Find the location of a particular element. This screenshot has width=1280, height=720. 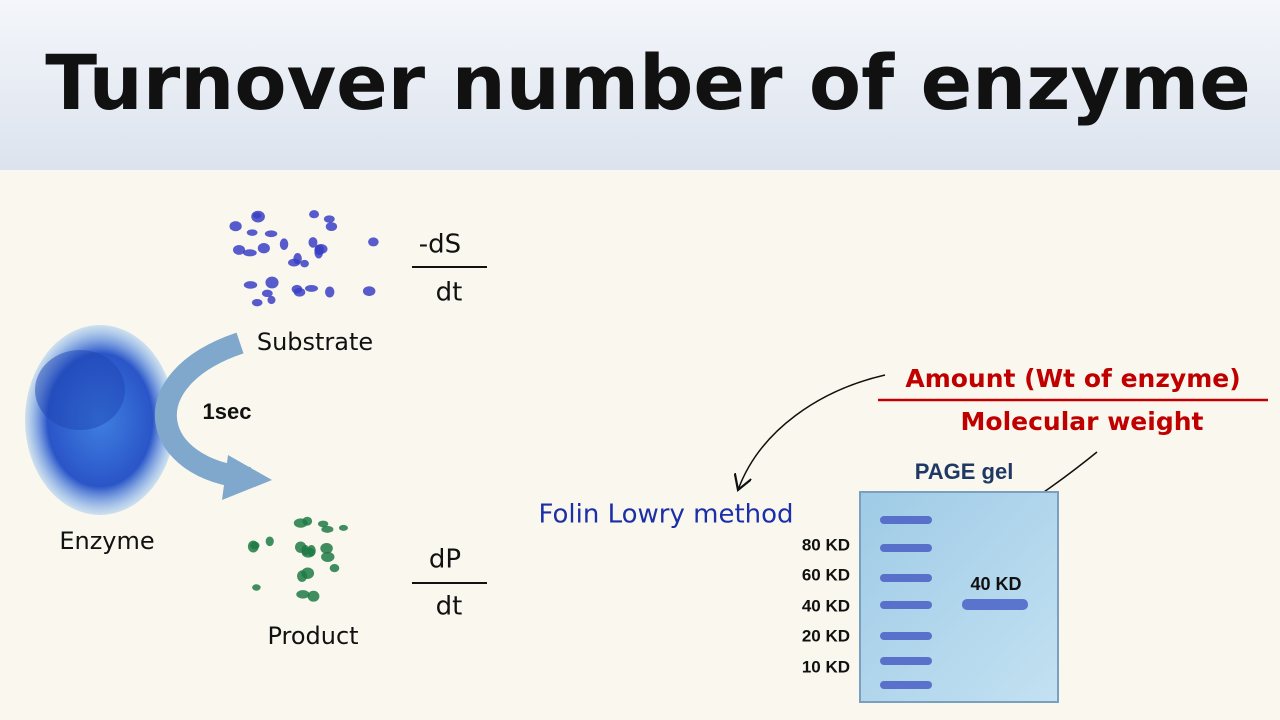

enzyme-label: Enzyme is located at coordinates (106, 541).